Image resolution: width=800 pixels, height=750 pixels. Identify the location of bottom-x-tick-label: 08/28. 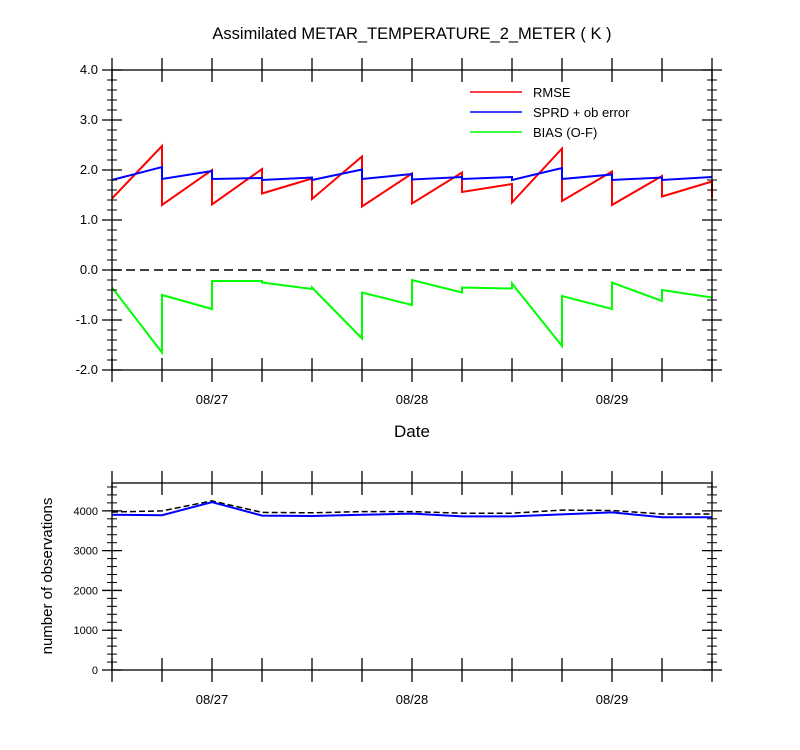
(412, 699).